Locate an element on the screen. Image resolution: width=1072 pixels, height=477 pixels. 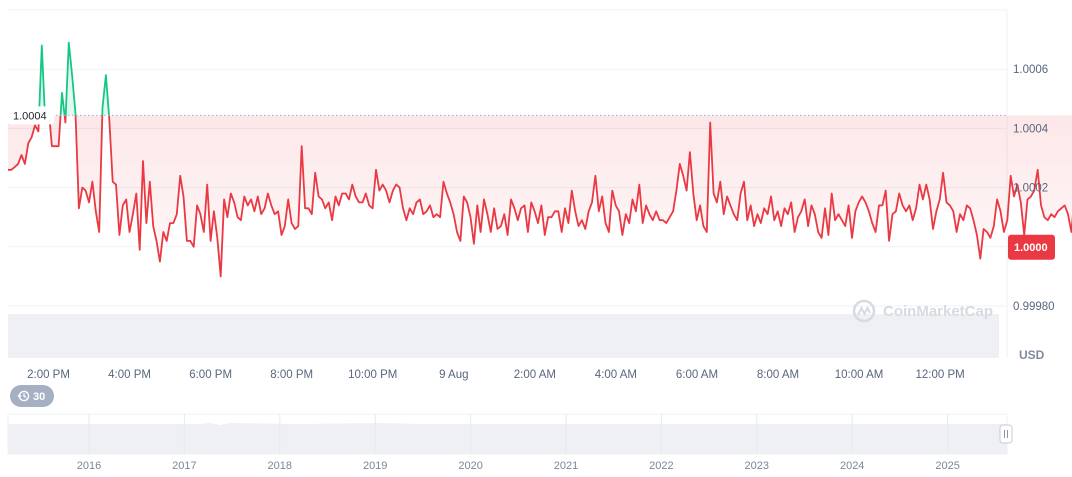
range-navigator: 2016 2017 2018 2019 2020 2021 2022 2023 2024 2025 is located at coordinates (510, 442).